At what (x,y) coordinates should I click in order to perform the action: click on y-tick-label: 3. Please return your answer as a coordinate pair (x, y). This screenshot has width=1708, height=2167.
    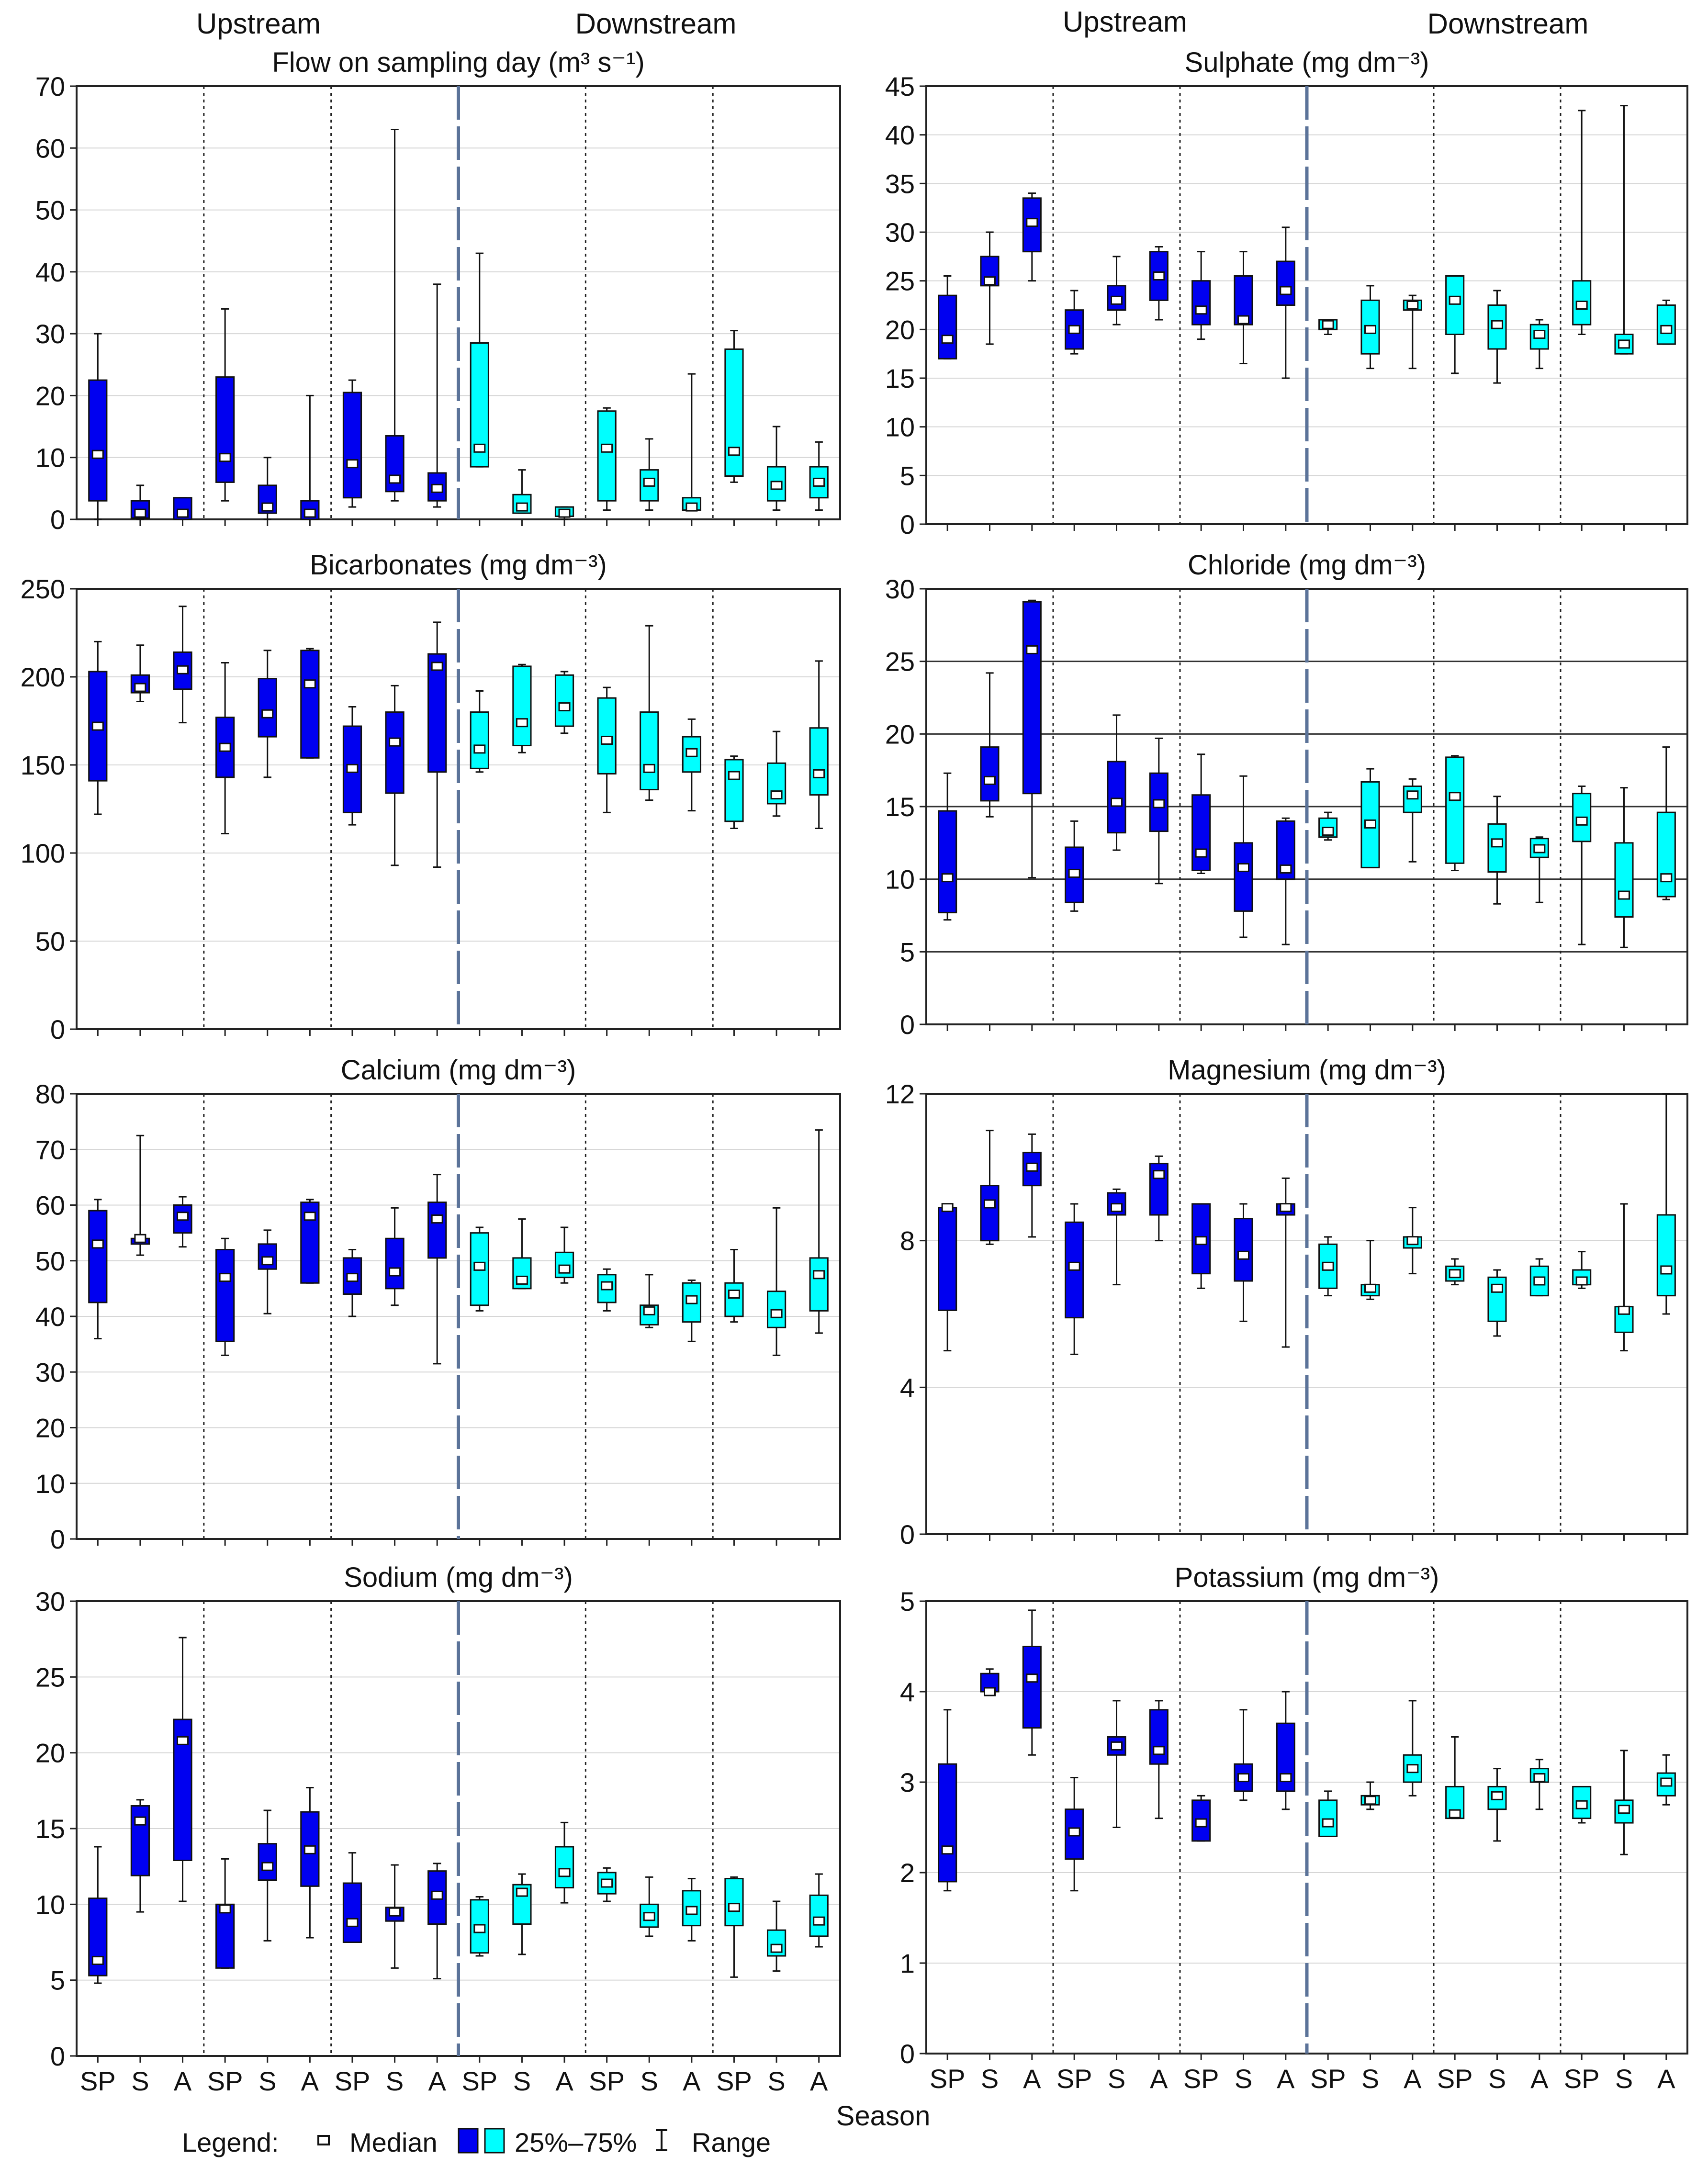
    Looking at the image, I should click on (907, 1782).